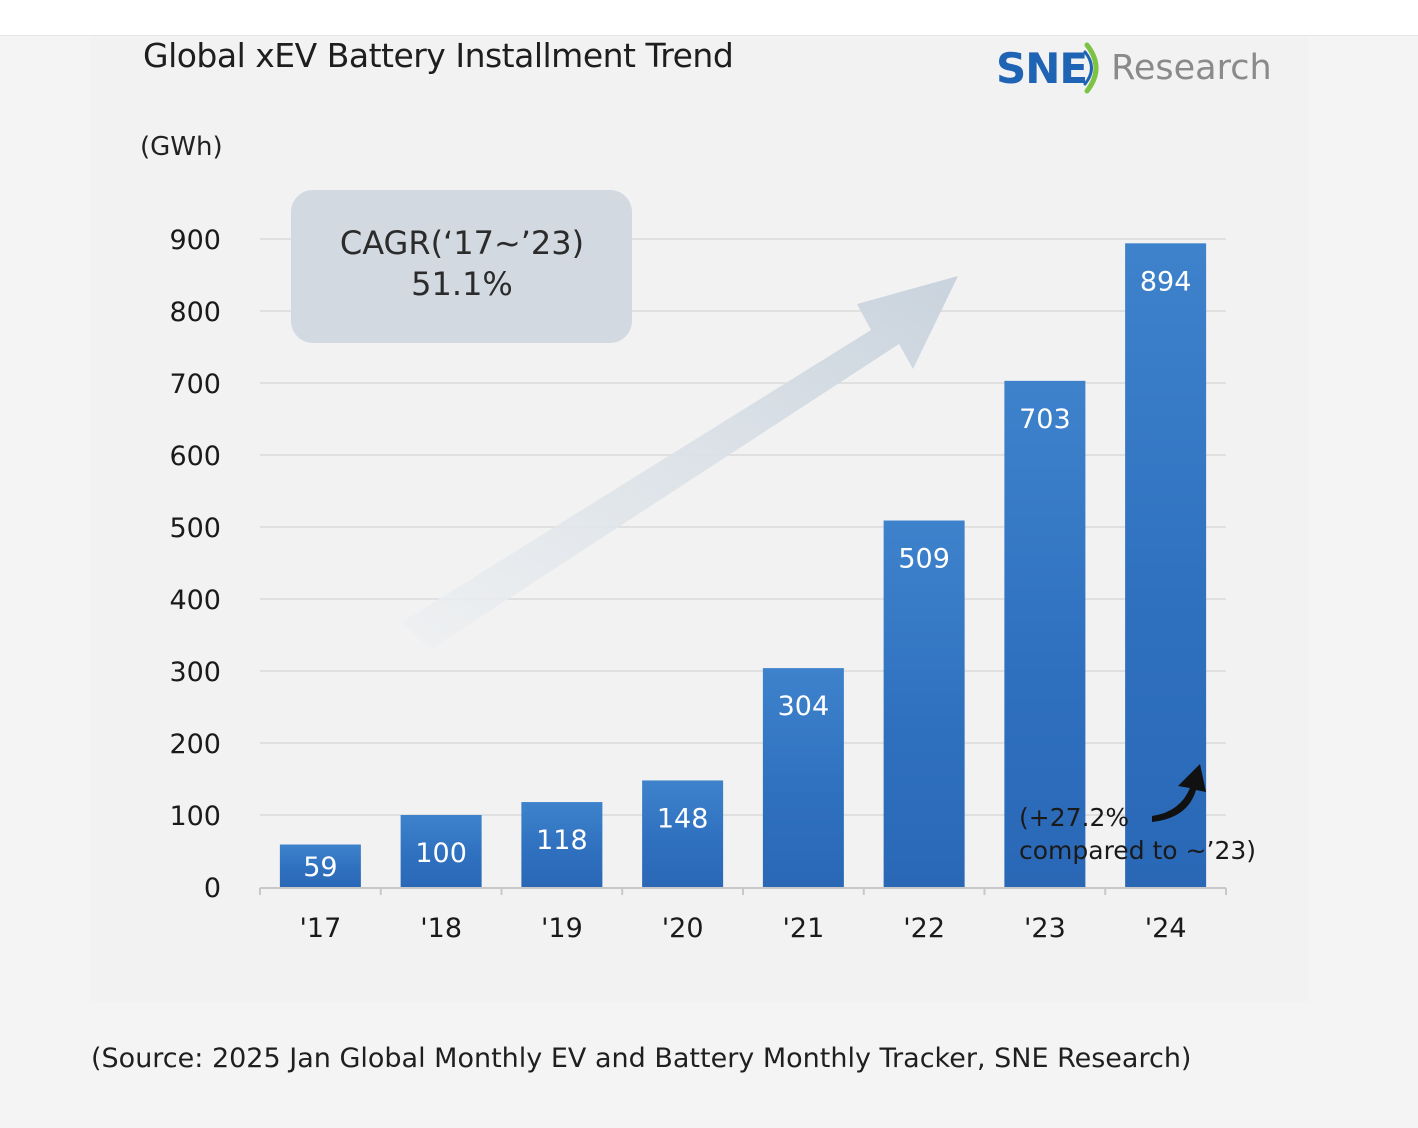 This screenshot has width=1418, height=1128. Describe the element at coordinates (683, 928) in the screenshot. I see `x-tick-label: '20` at that location.